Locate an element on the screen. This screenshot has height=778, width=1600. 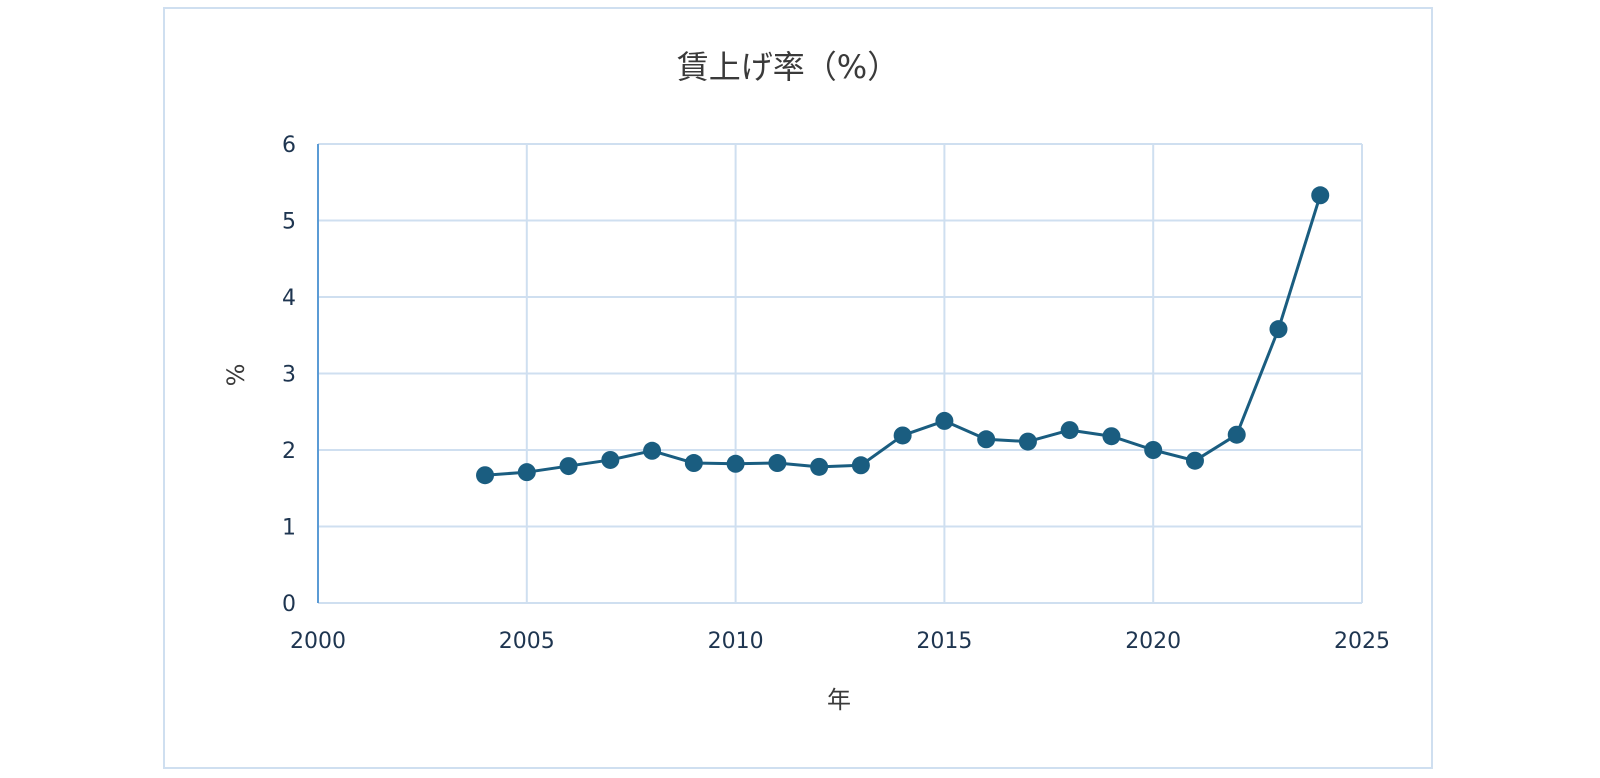
data-point-2007 is located at coordinates (610, 459).